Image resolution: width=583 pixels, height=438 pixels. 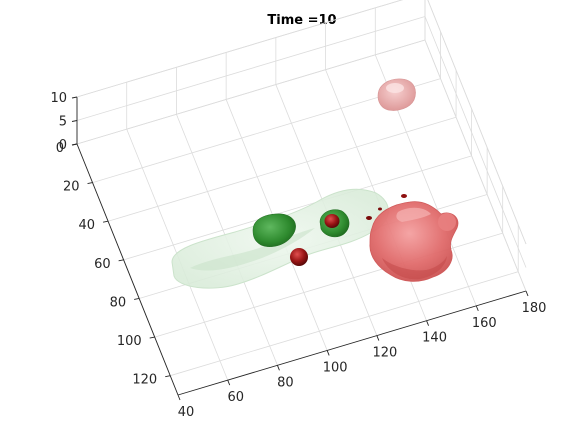 What do you see at coordinates (102, 264) in the screenshot?
I see `y-tick-label: 60` at bounding box center [102, 264].